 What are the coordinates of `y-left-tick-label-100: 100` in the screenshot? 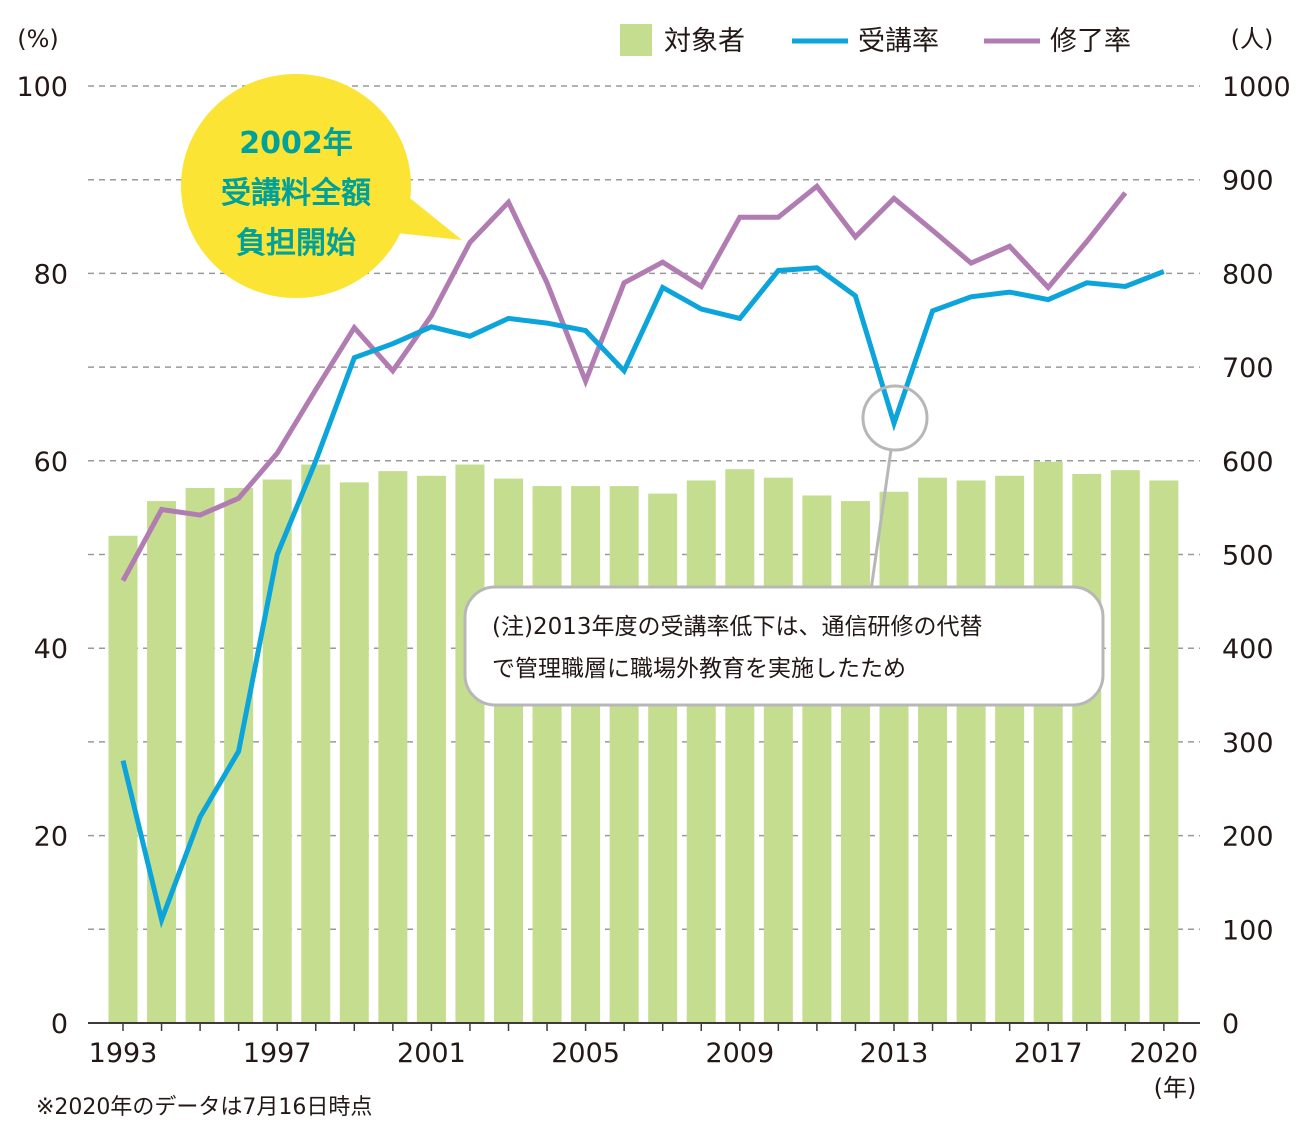 It's located at (42, 87).